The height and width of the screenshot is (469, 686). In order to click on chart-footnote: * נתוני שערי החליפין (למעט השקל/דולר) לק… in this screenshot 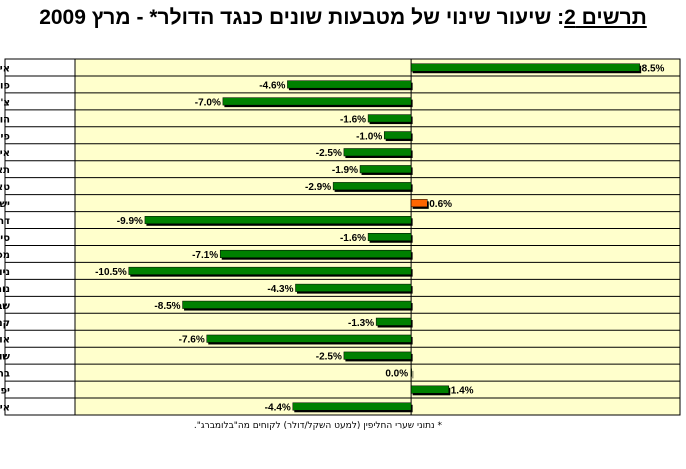, I will do `click(317, 426)`.